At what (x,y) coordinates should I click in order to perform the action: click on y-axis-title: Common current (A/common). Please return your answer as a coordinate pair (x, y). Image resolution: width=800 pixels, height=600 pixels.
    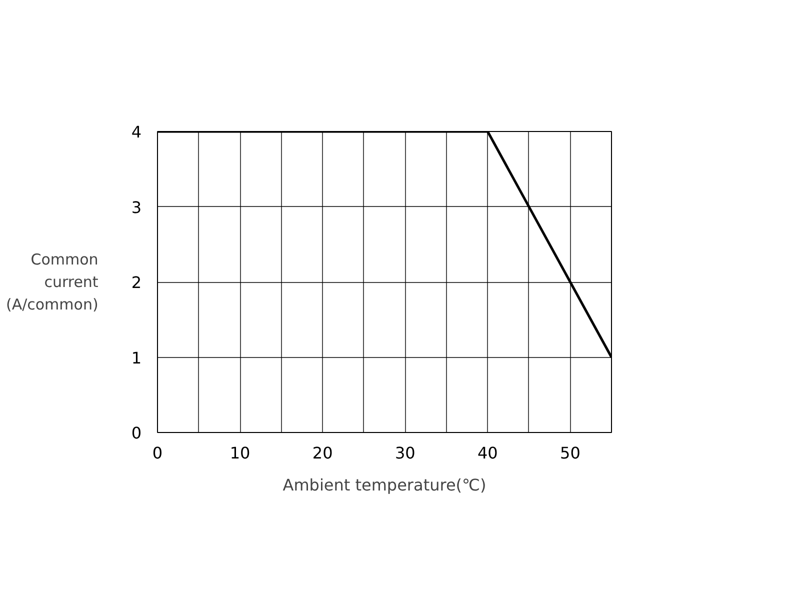
    Looking at the image, I should click on (52, 282).